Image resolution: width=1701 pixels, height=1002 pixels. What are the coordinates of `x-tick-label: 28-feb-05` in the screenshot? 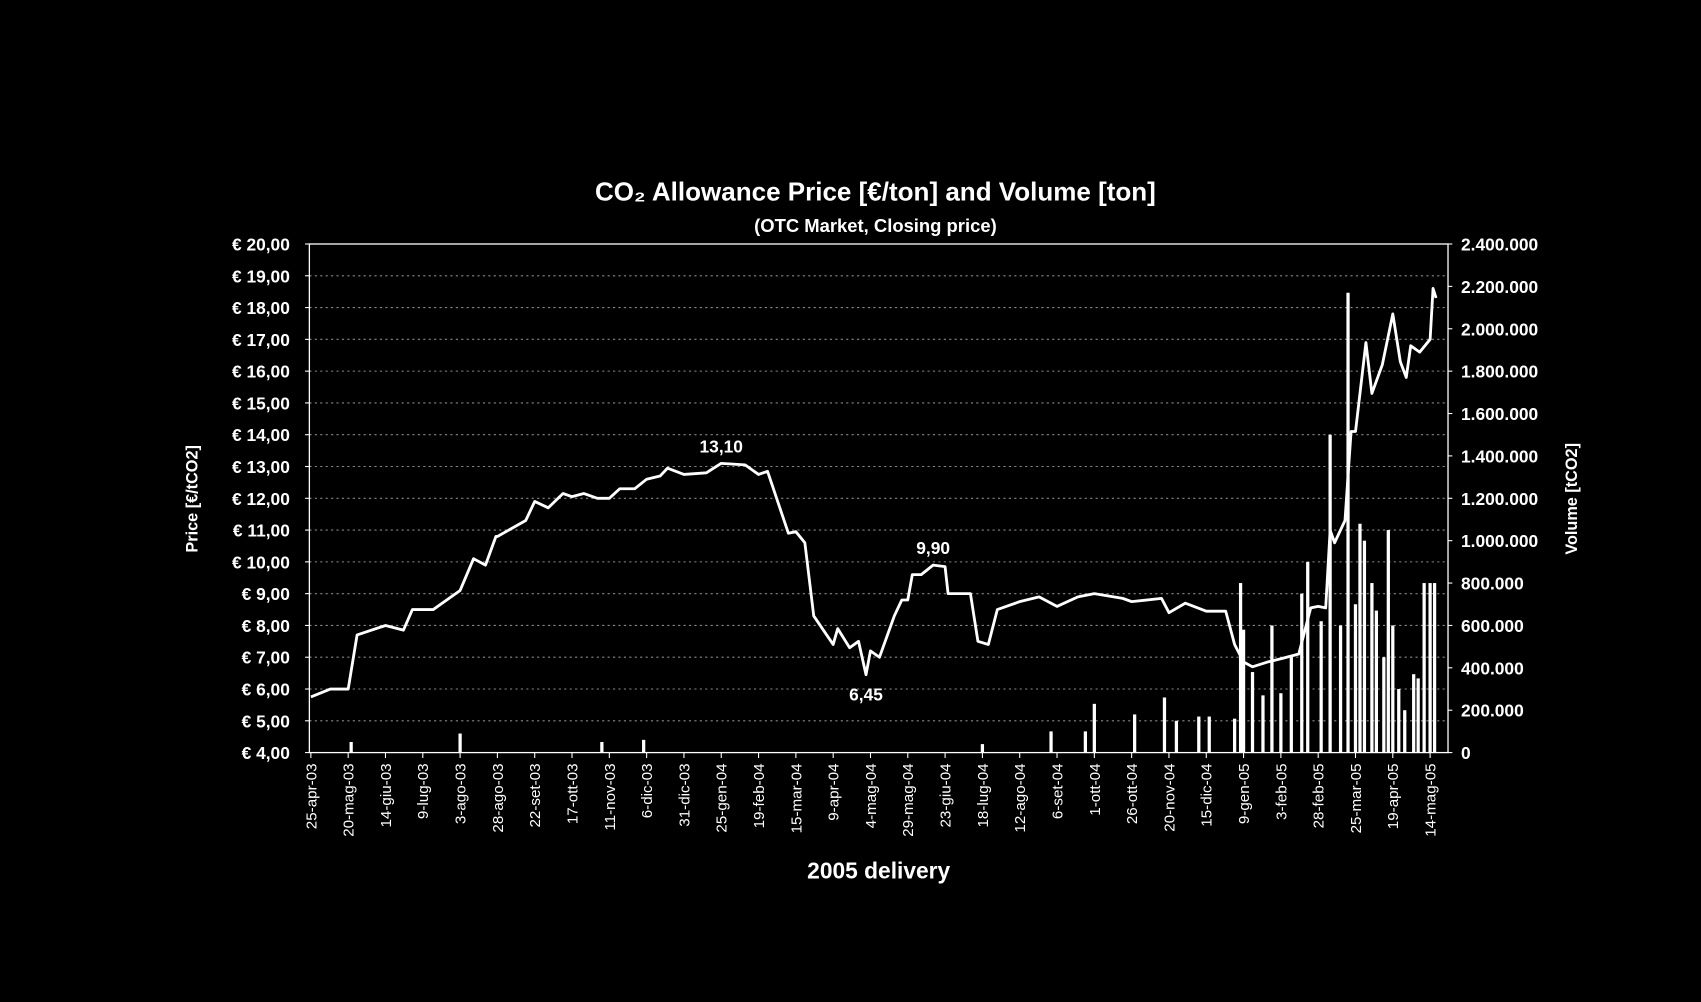 It's located at (1319, 795).